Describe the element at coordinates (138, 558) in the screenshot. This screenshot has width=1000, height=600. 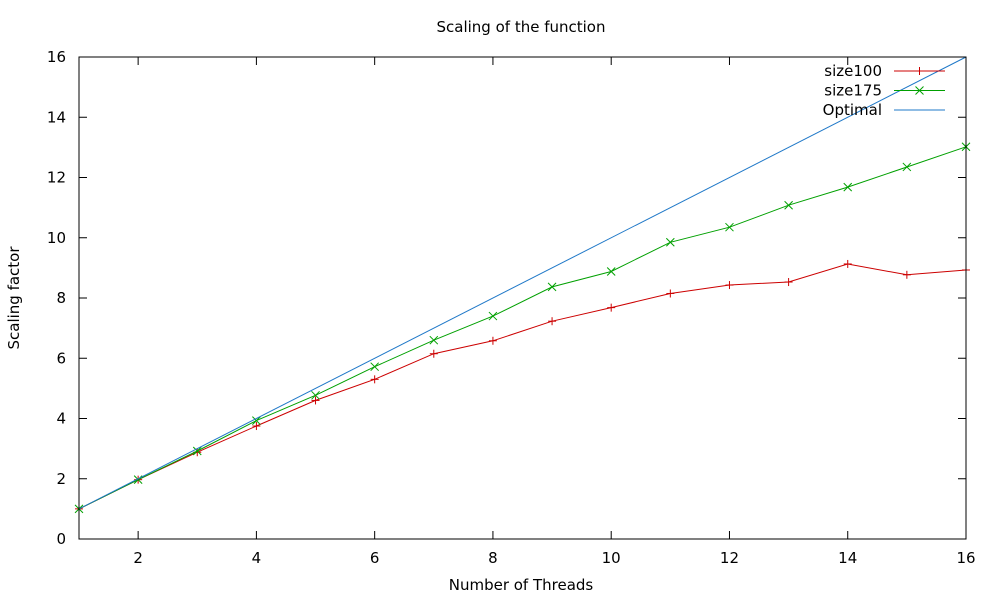
I see `x-tick-label: 2` at that location.